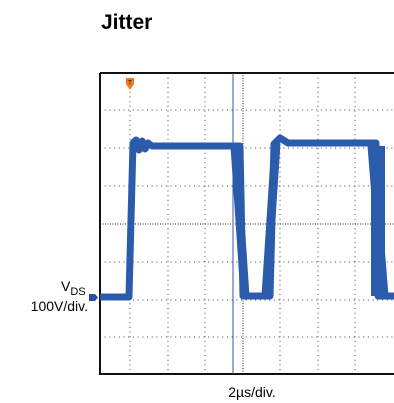 The height and width of the screenshot is (403, 394). Describe the element at coordinates (126, 22) in the screenshot. I see `title: Jitter` at that location.